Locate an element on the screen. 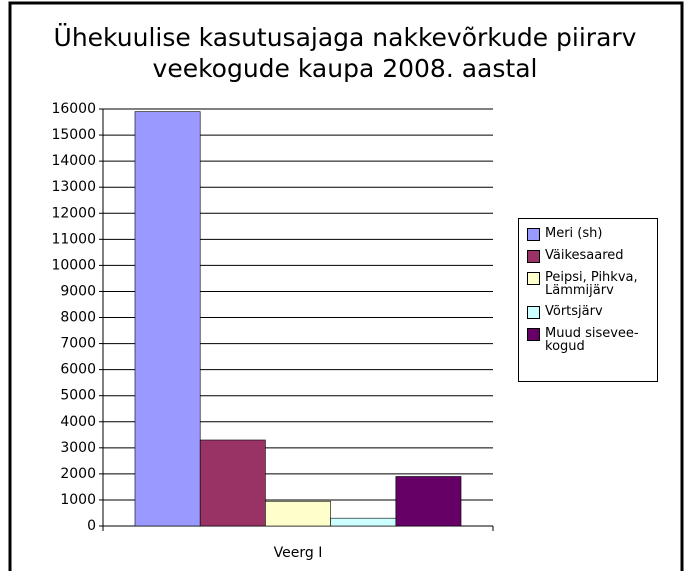  legend-entry: Muud sisevee-kogud is located at coordinates (590, 340).